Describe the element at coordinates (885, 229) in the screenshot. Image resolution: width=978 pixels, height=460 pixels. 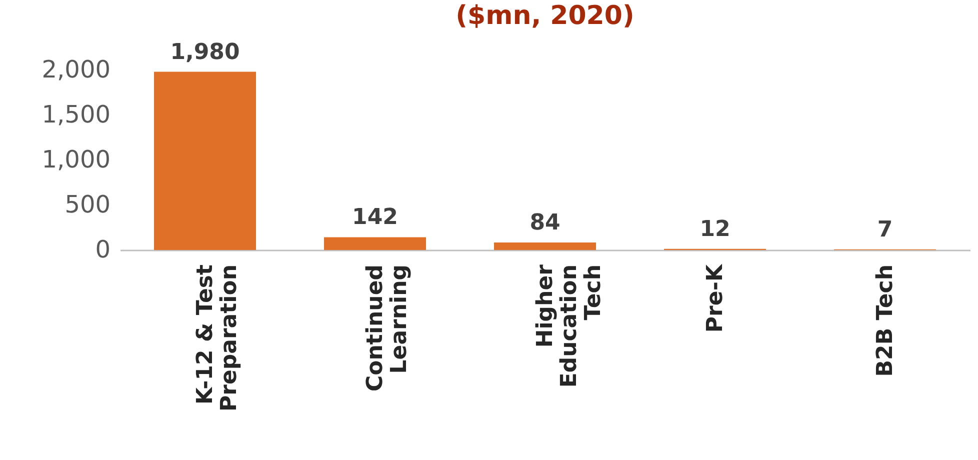
I see `data-label: 7` at that location.